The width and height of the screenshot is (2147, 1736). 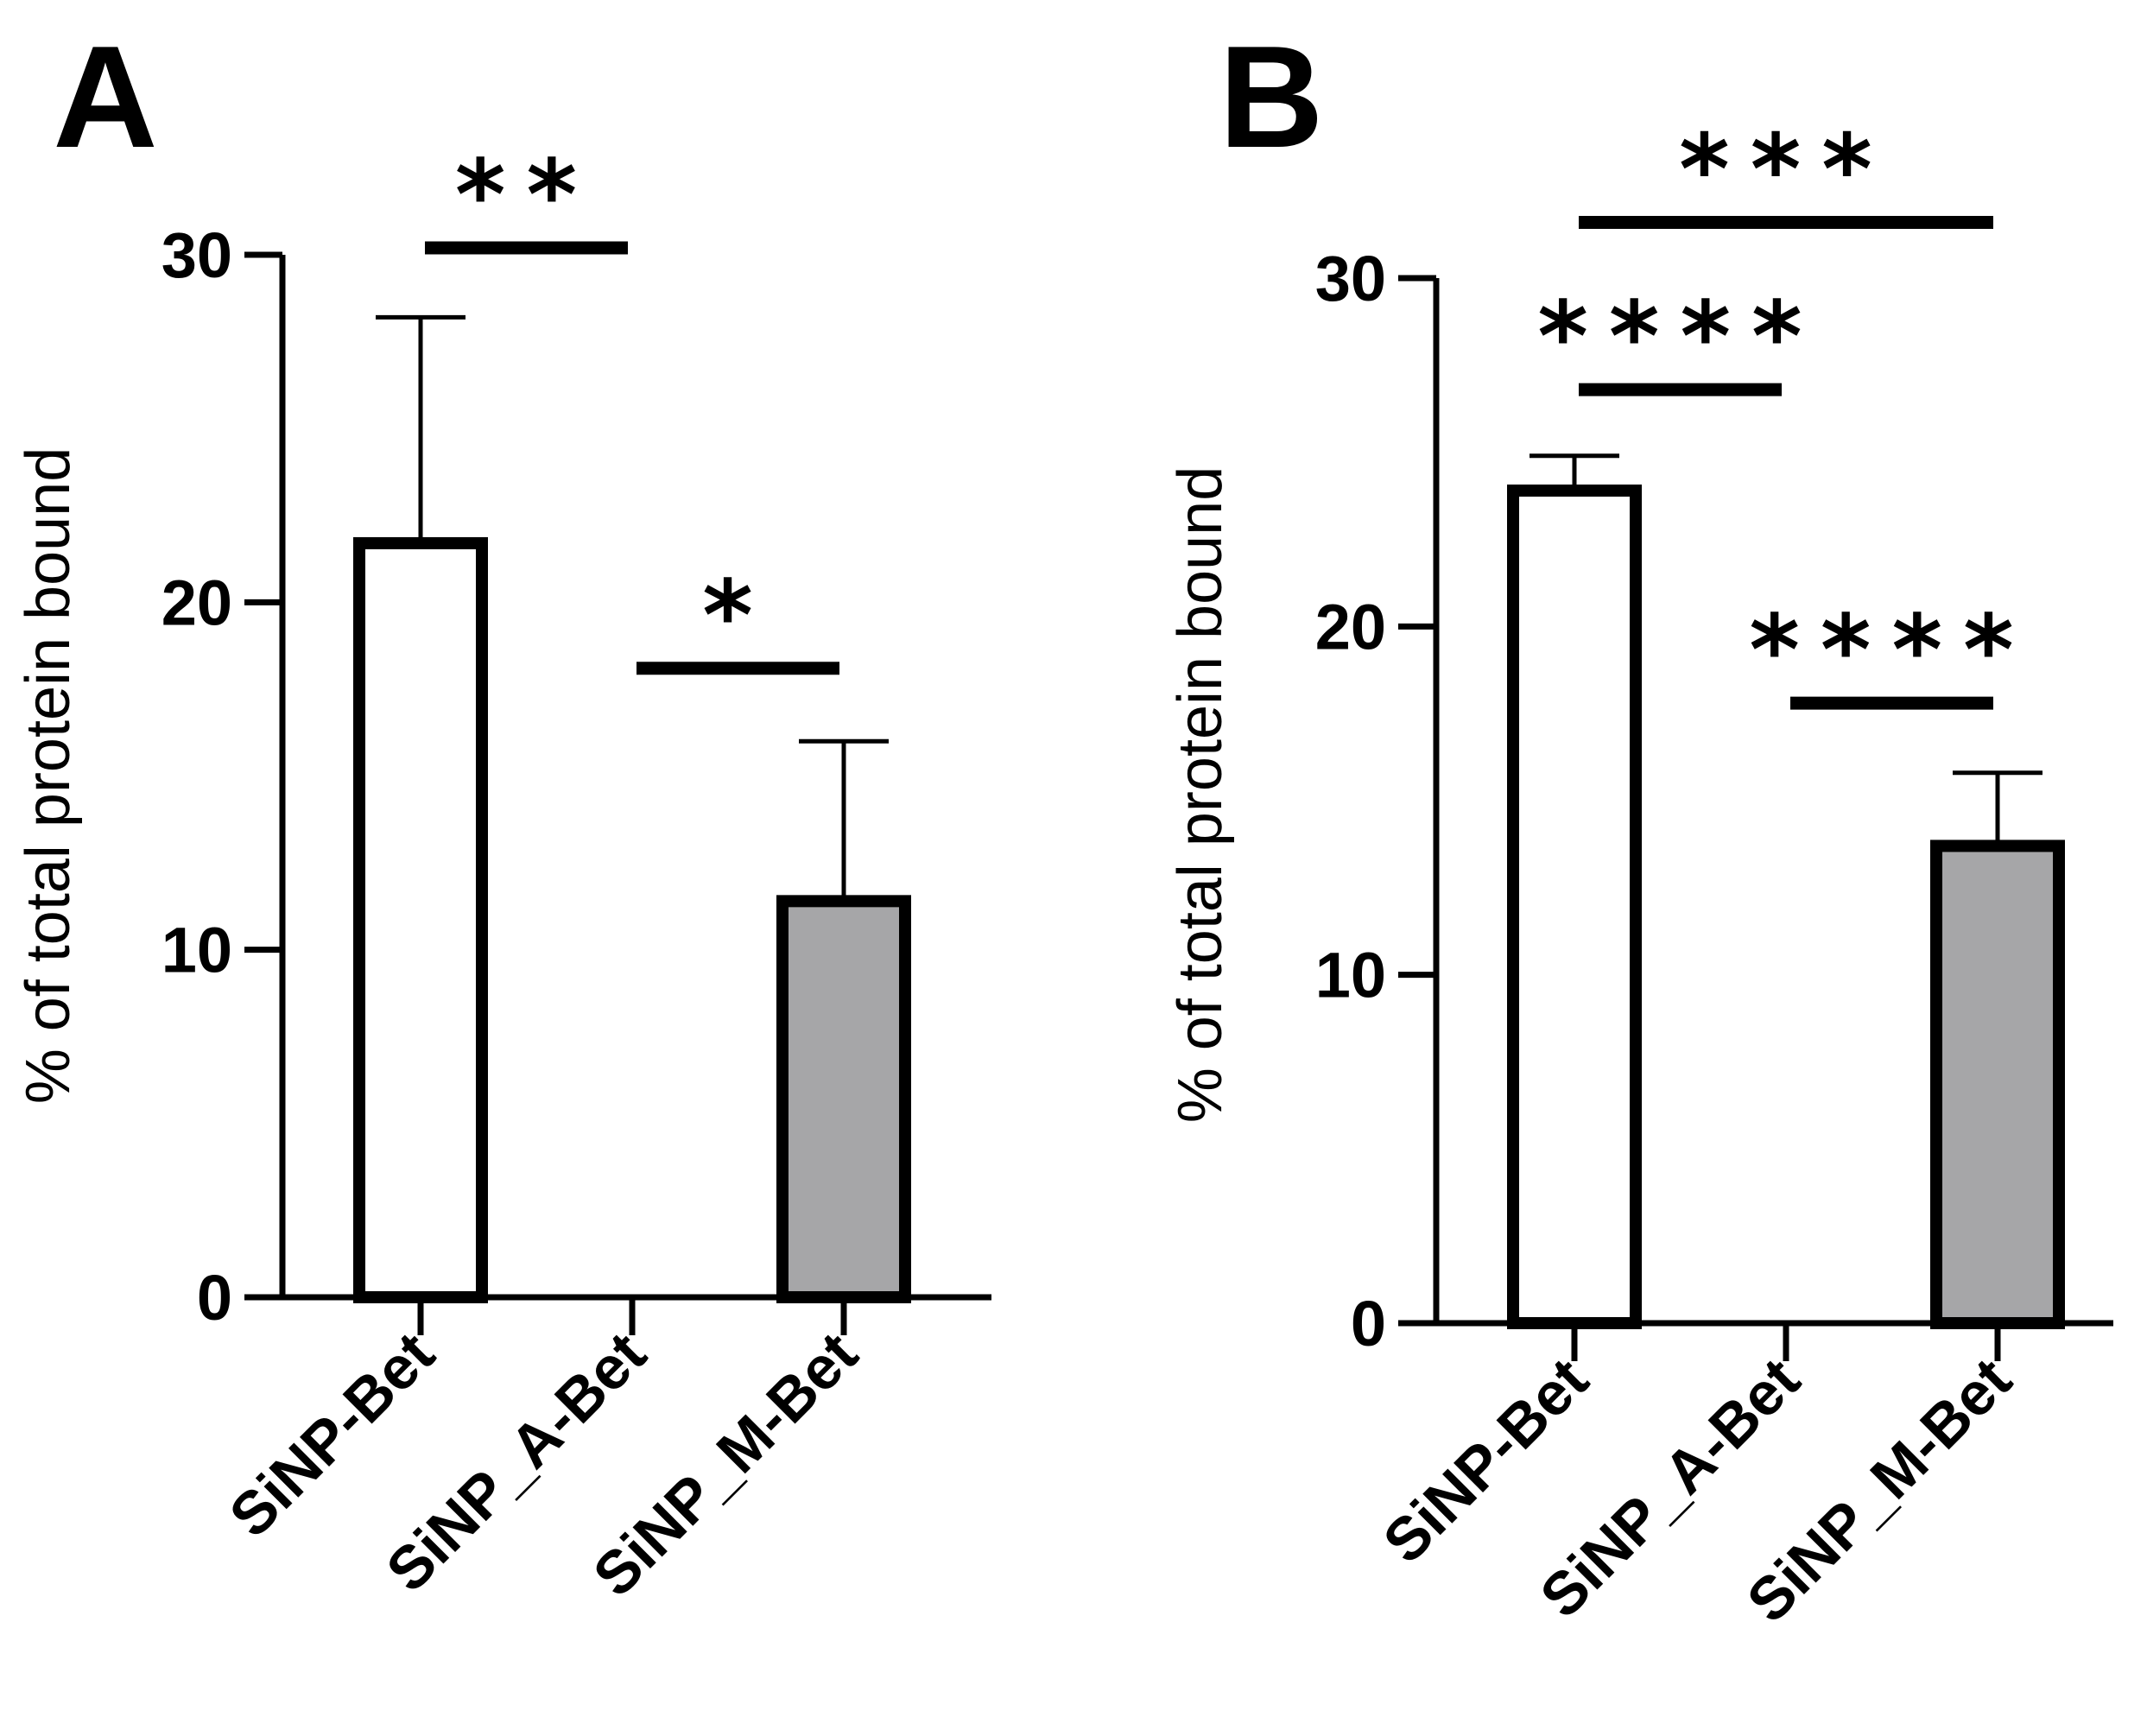 I want to click on panel-a-y-tick-label: 30, so click(x=197, y=255).